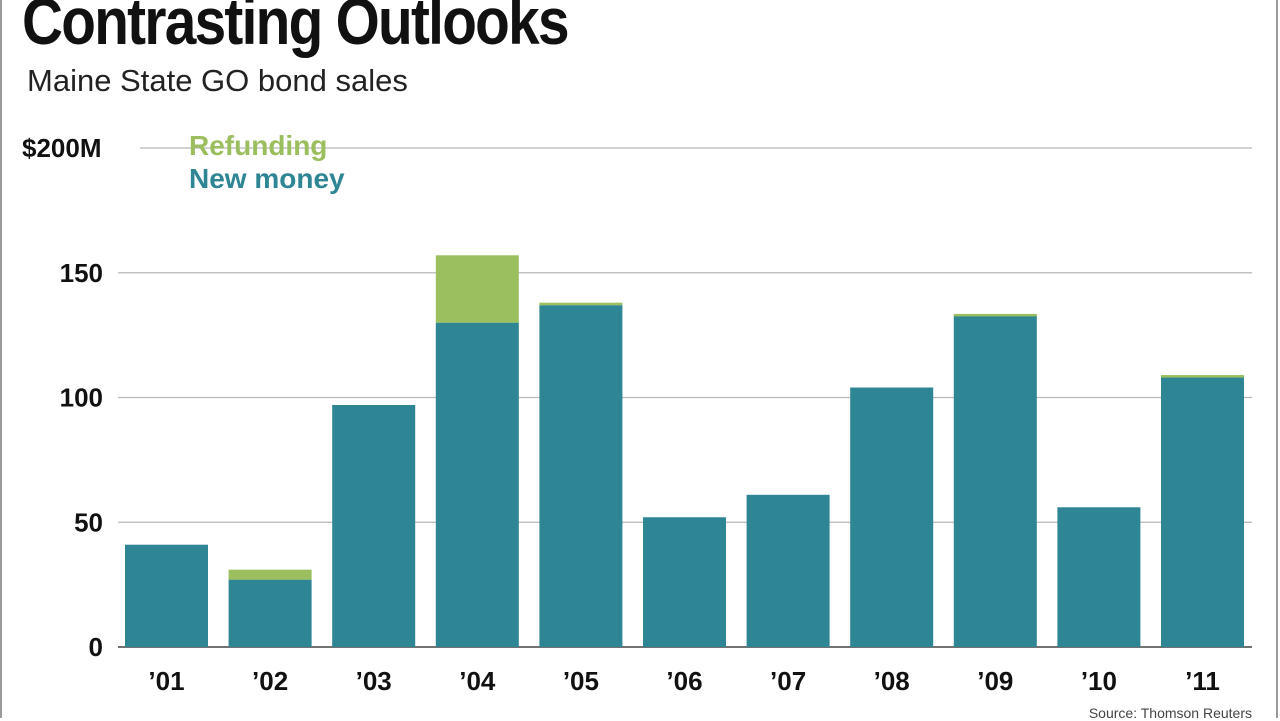 The width and height of the screenshot is (1280, 721). I want to click on bar-refunding-’09, so click(995, 315).